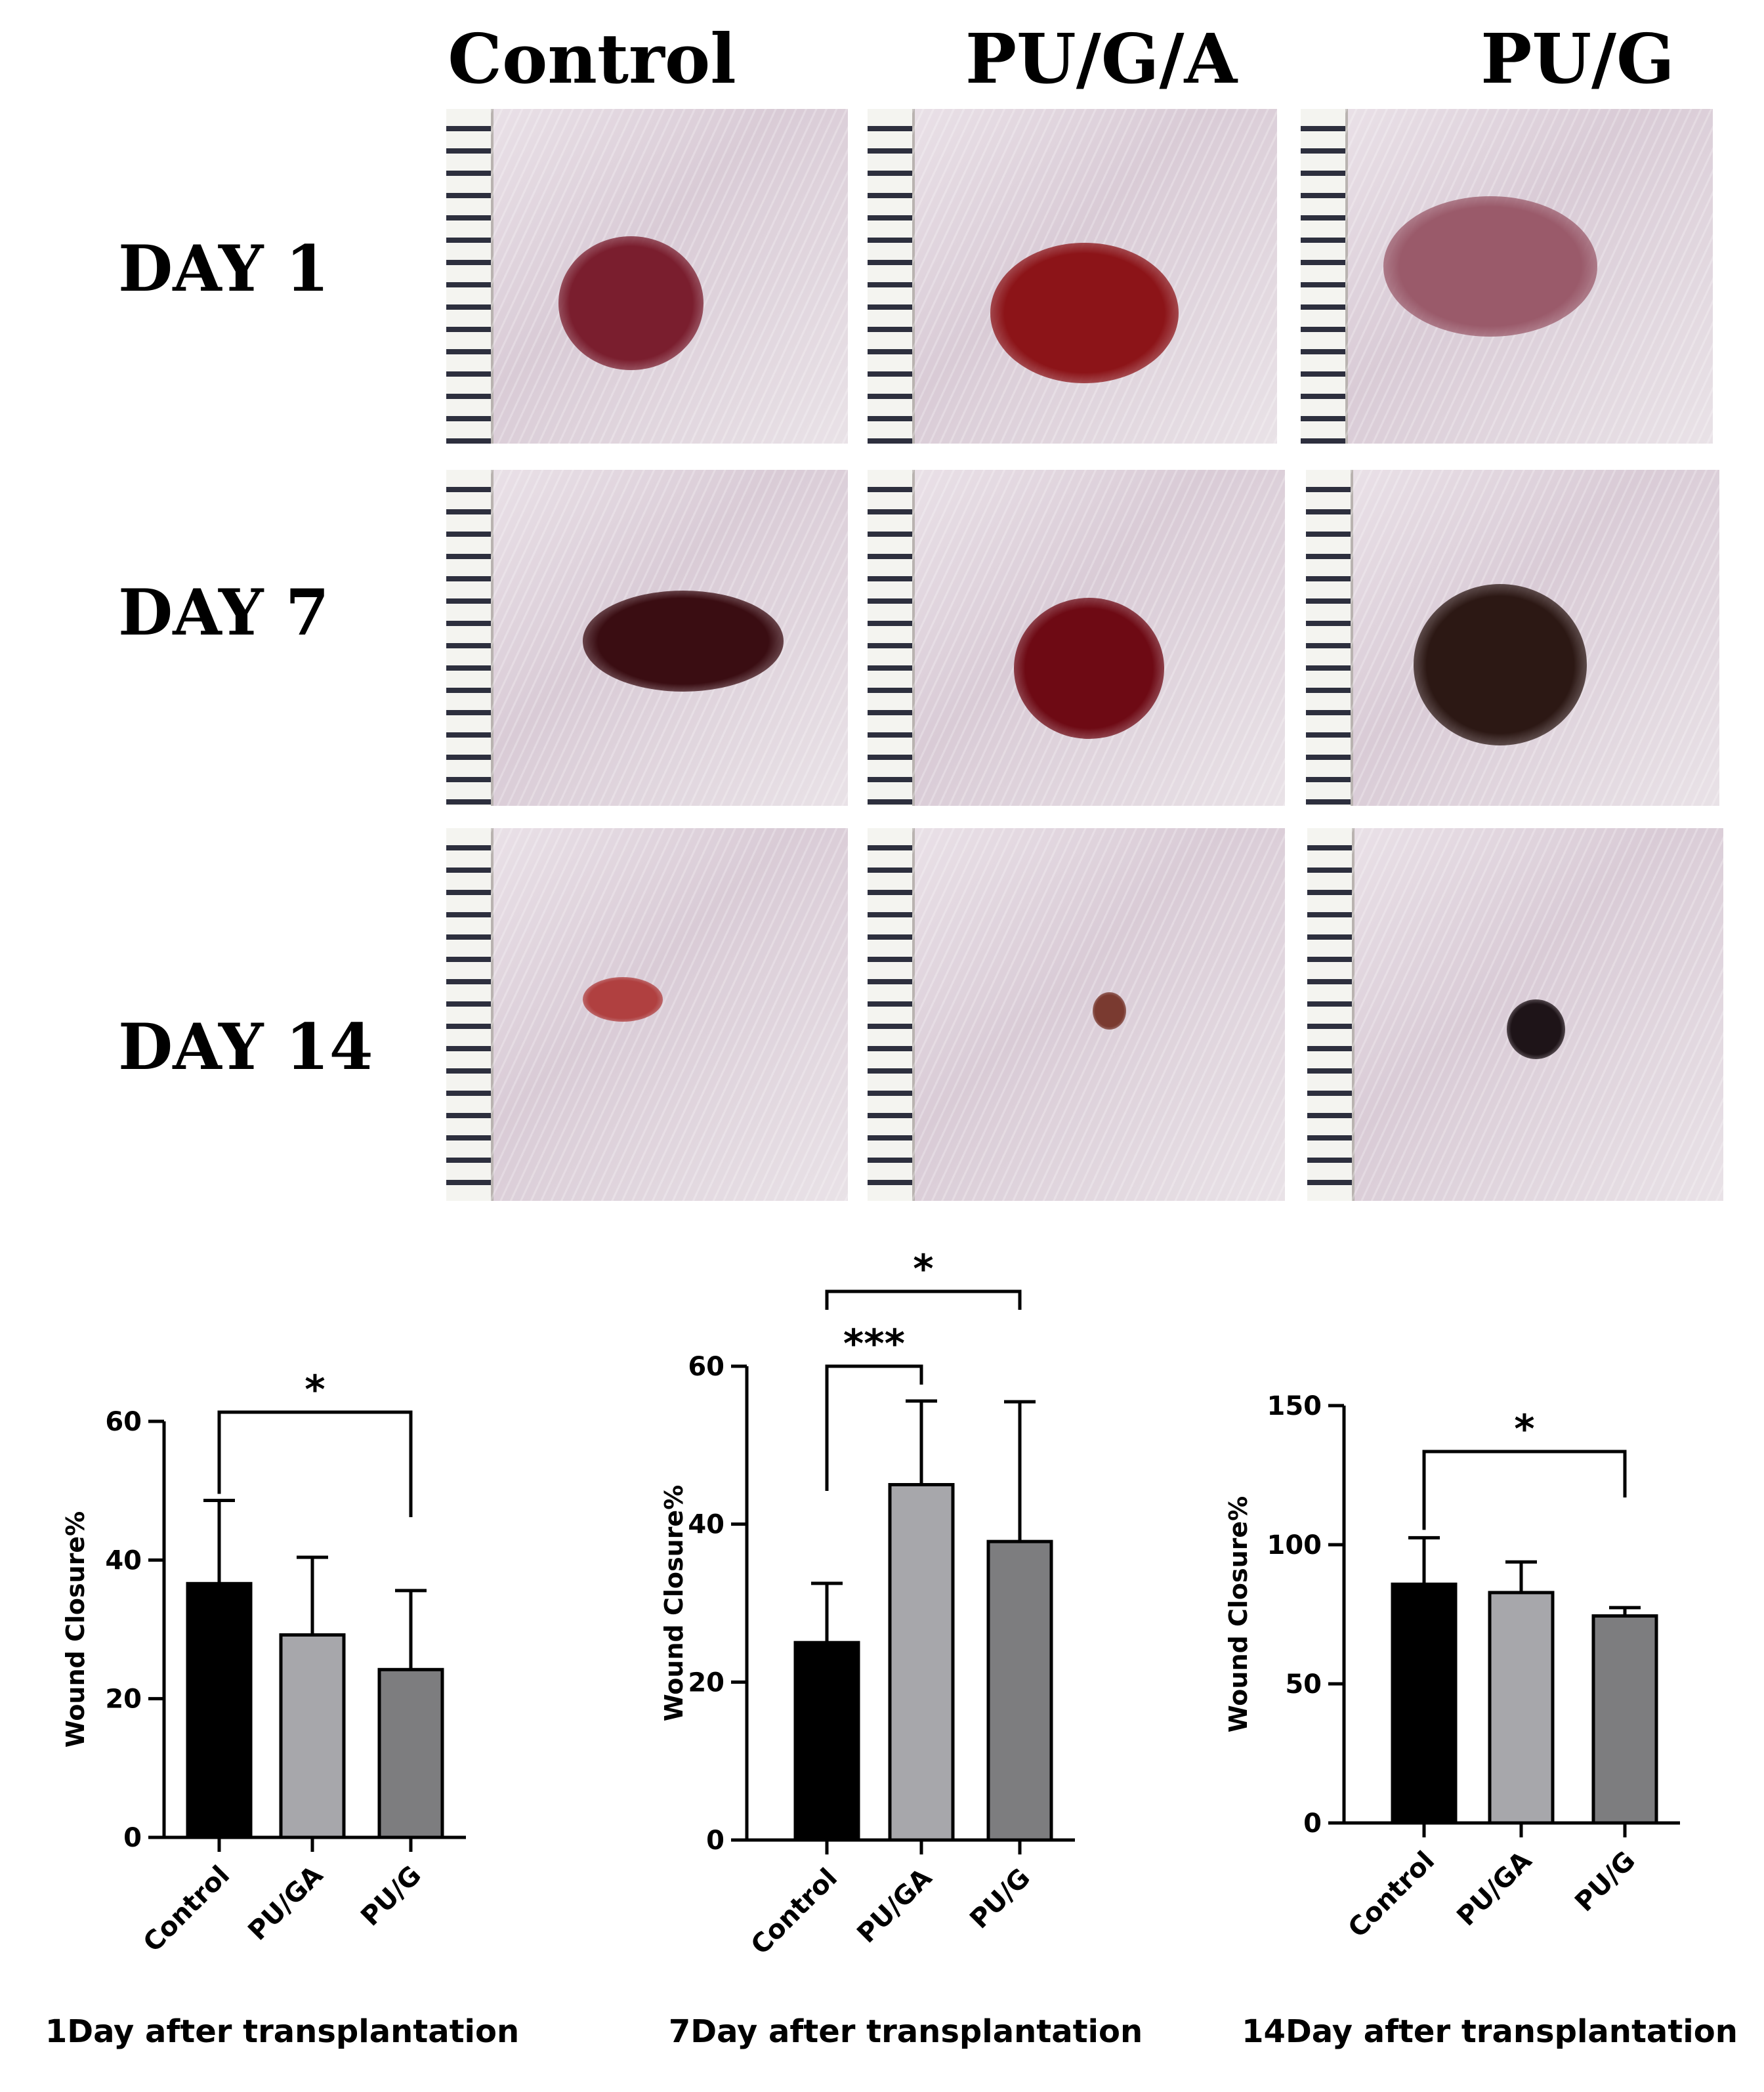  Describe the element at coordinates (874, 1344) in the screenshot. I see `significance-label: ***` at that location.